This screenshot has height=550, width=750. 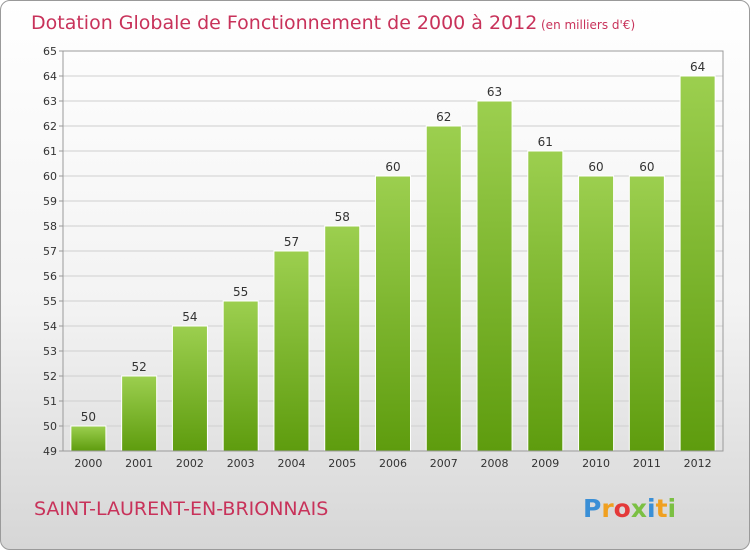 What do you see at coordinates (443, 117) in the screenshot?
I see `value-label: 62` at bounding box center [443, 117].